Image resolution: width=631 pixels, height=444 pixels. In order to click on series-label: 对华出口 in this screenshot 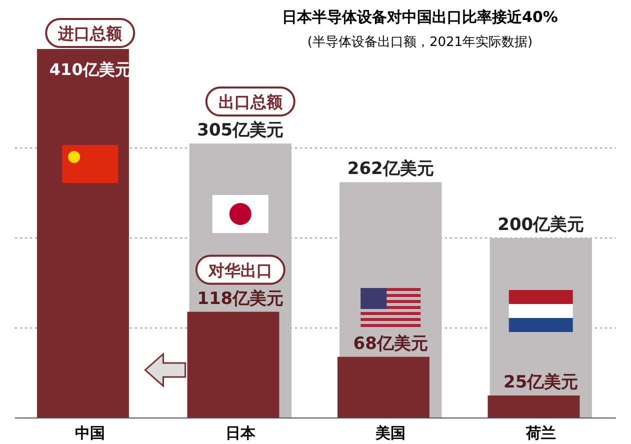, I will do `click(239, 270)`.